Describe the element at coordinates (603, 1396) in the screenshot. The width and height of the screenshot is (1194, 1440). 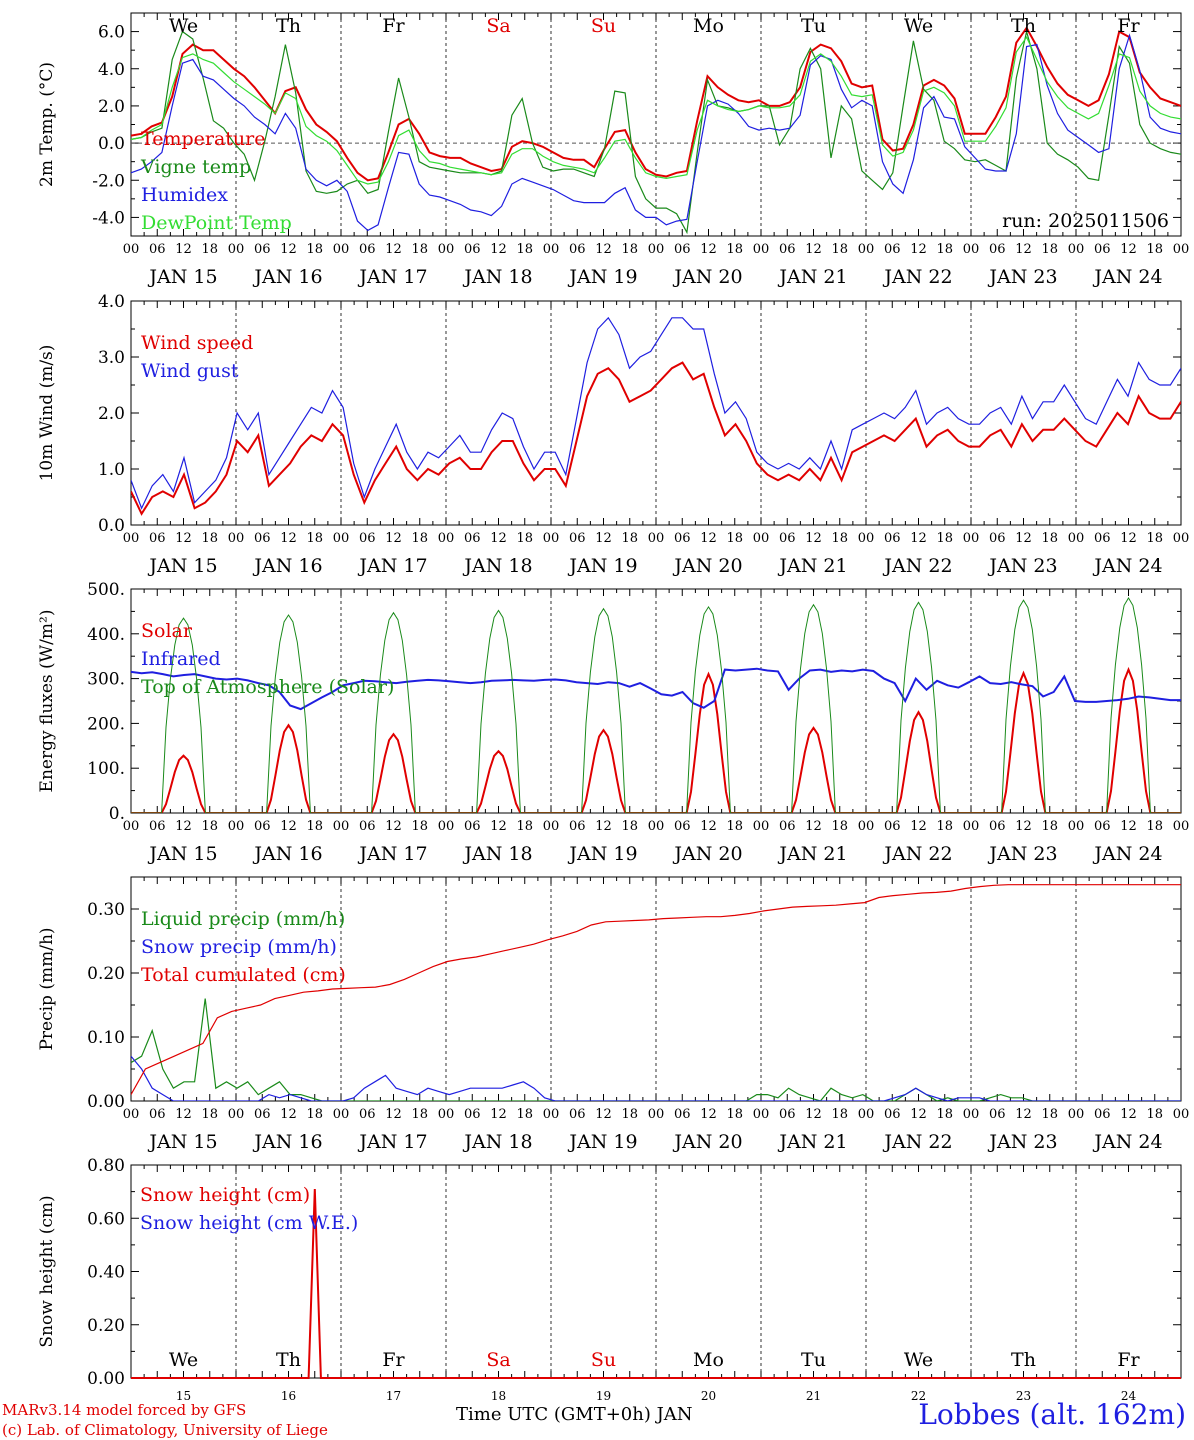
I see `day-number-label: 19` at that location.